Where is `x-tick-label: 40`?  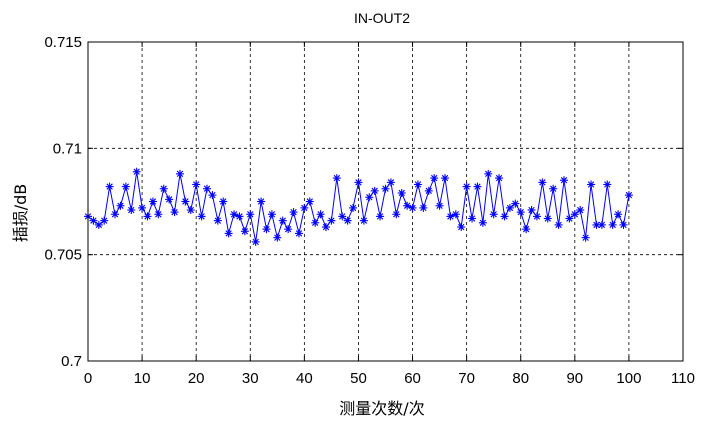
x-tick-label: 40 is located at coordinates (304, 378).